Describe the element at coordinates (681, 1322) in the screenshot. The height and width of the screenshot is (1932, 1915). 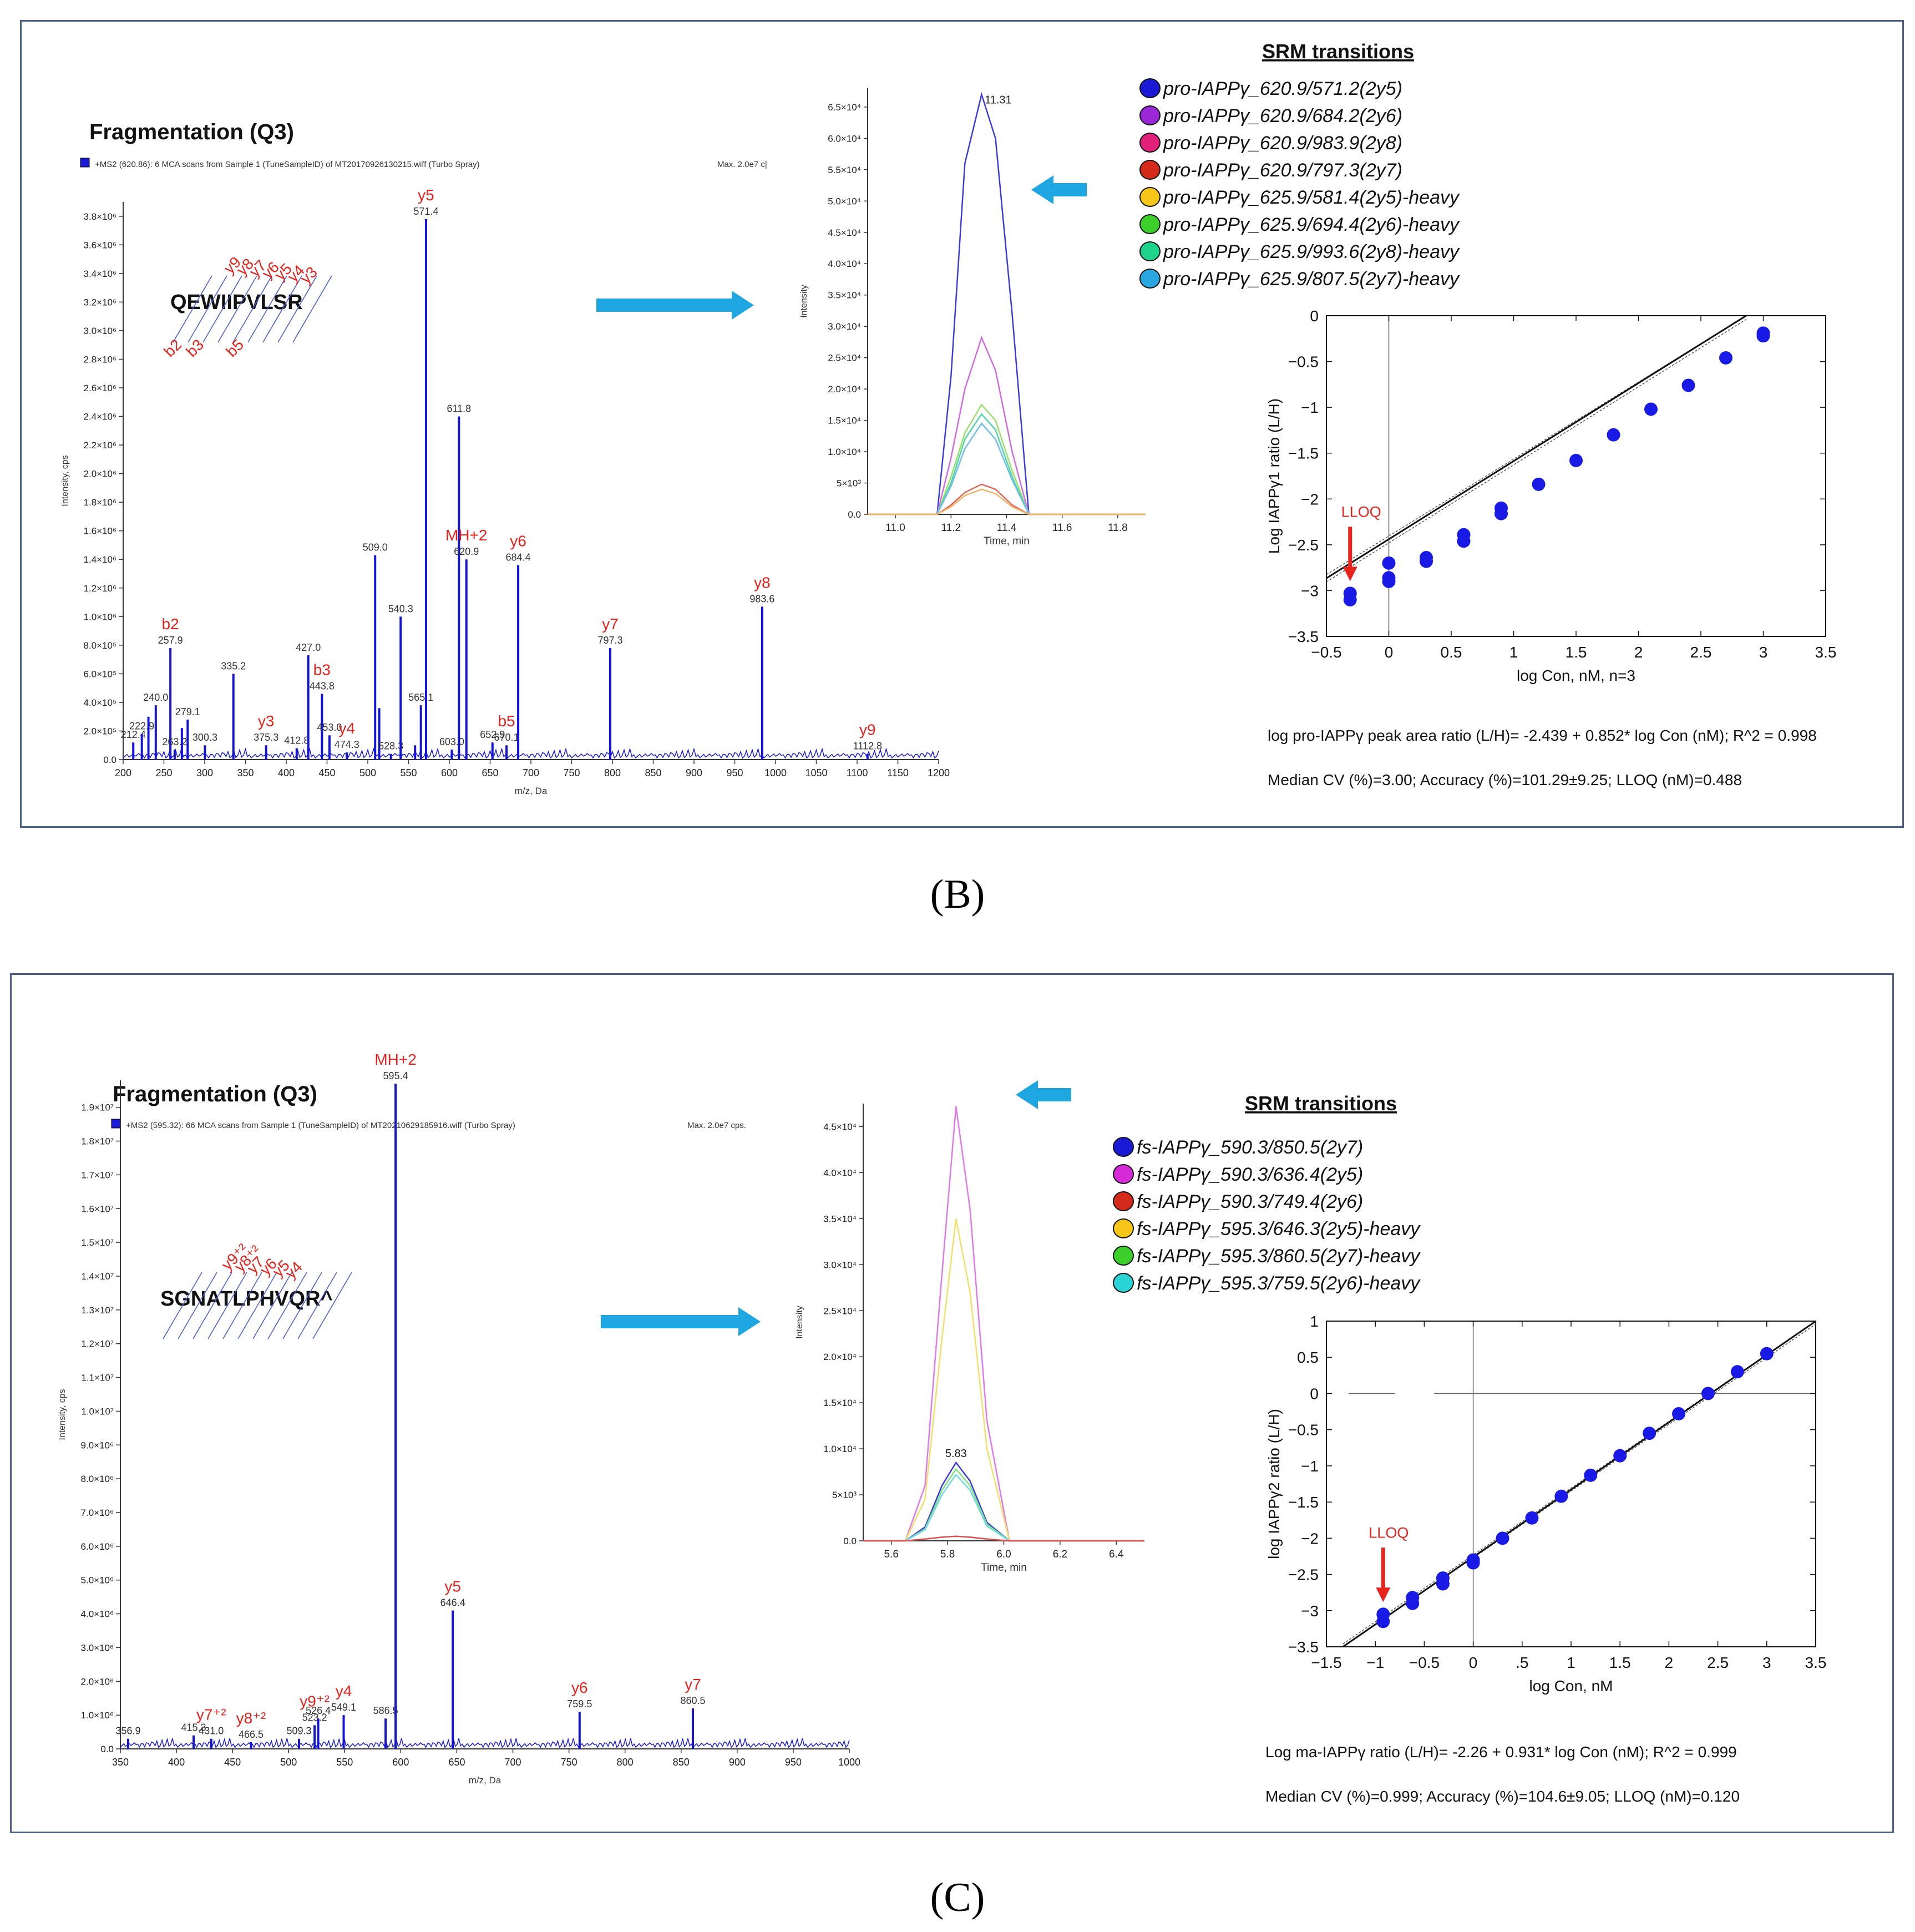
I see `spectrum-to-chromatogram-arrow` at that location.